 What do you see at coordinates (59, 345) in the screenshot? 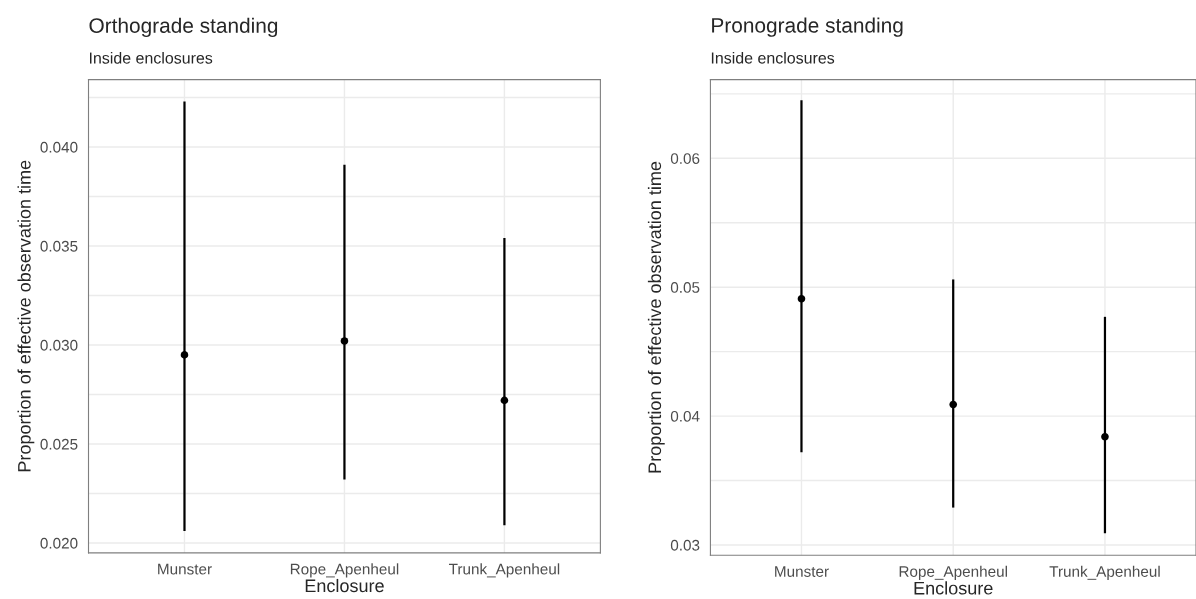
I see `y-tick-label: 0.030` at bounding box center [59, 345].